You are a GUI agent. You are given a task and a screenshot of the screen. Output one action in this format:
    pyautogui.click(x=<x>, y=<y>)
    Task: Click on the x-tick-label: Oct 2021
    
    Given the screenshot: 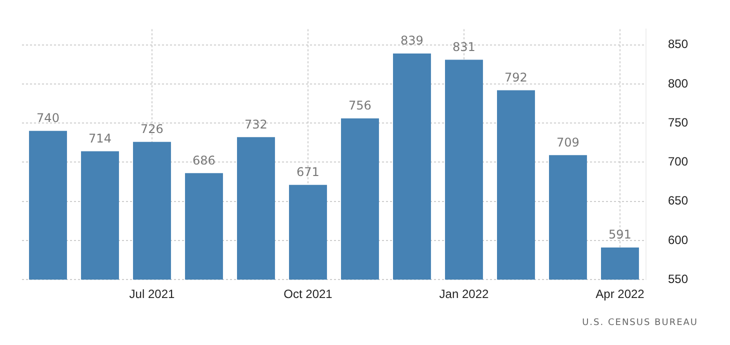 What is the action you would take?
    pyautogui.click(x=308, y=294)
    